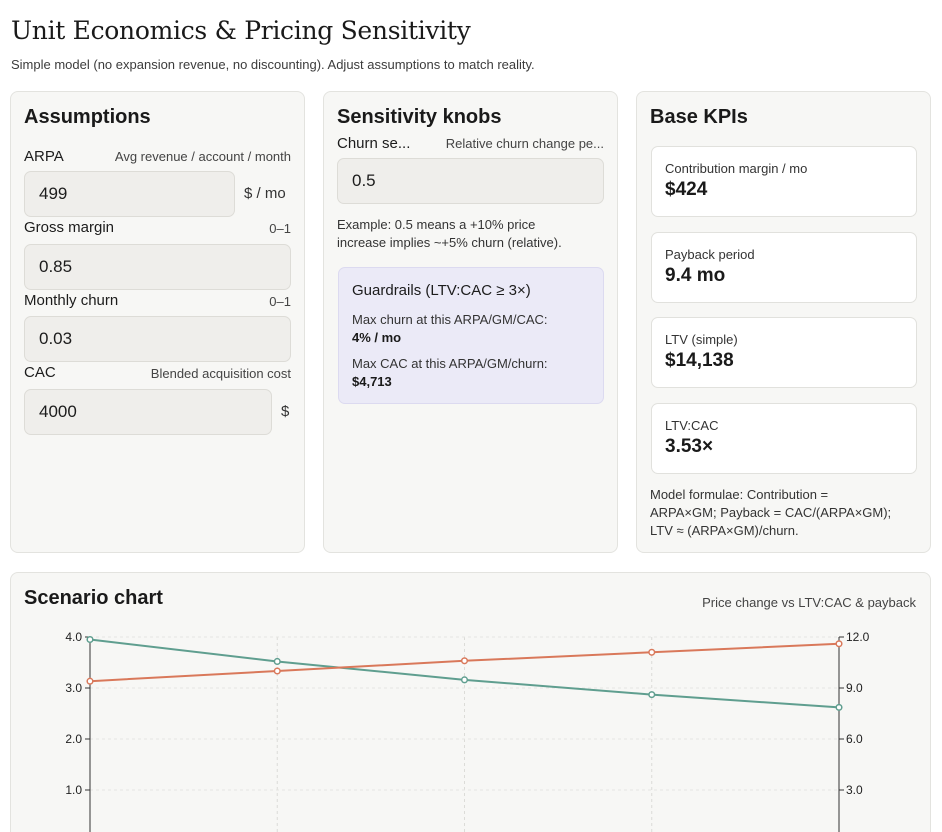 The height and width of the screenshot is (832, 942). What do you see at coordinates (784, 438) in the screenshot?
I see `kpi-ltv-cac: LTV:CAC 3.53×` at bounding box center [784, 438].